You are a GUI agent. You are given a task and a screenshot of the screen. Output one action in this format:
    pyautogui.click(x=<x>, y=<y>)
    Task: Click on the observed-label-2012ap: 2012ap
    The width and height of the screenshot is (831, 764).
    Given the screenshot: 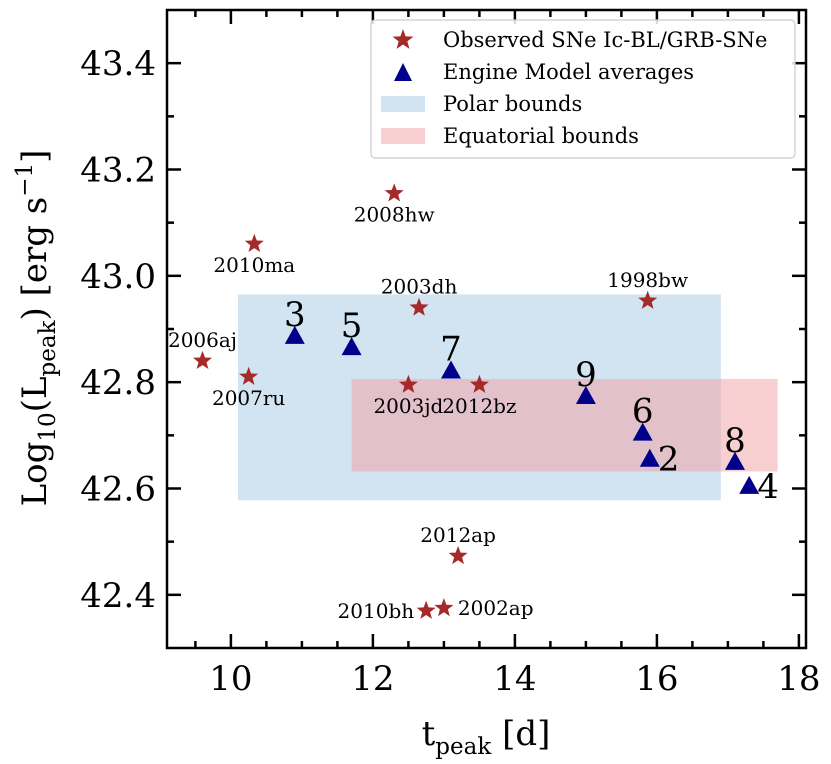 What is the action you would take?
    pyautogui.click(x=458, y=535)
    